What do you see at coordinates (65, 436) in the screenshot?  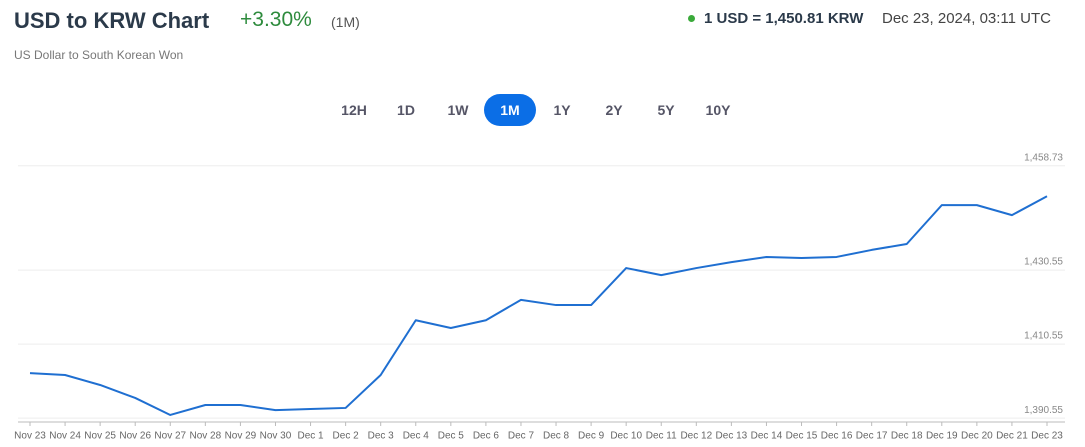 I see `x-tick-label: Nov 24` at bounding box center [65, 436].